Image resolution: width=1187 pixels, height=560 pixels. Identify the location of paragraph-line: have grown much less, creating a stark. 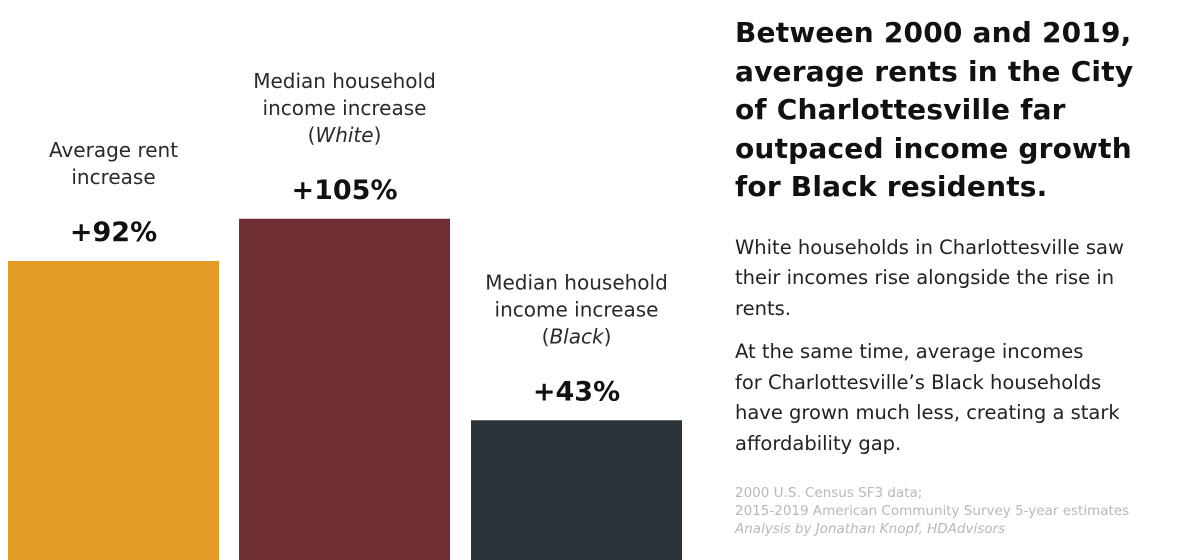
(927, 412).